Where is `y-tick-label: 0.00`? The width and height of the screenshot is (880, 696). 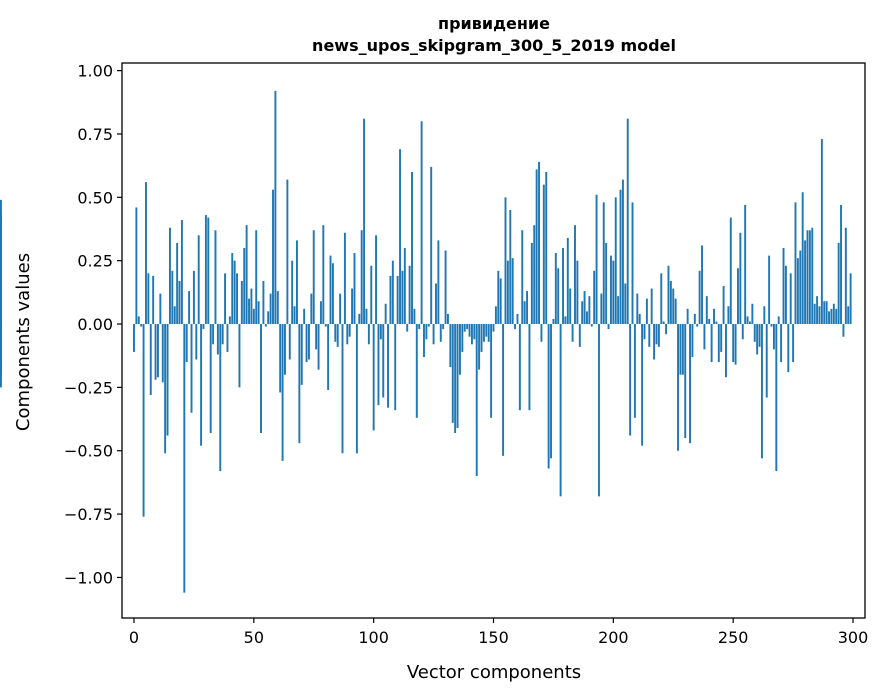 y-tick-label: 0.00 is located at coordinates (95, 324).